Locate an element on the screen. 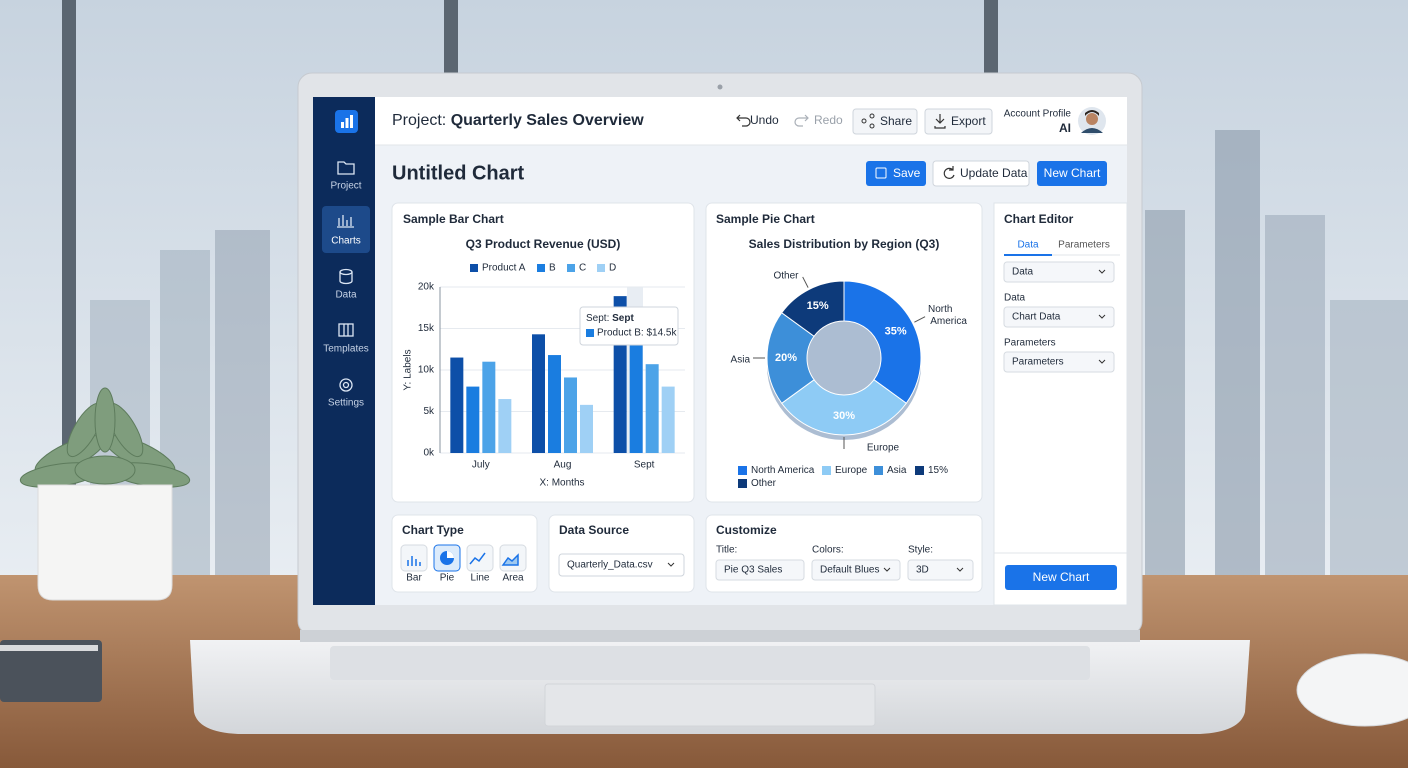 This screenshot has width=1408, height=768. undo-button: Undo is located at coordinates (757, 120).